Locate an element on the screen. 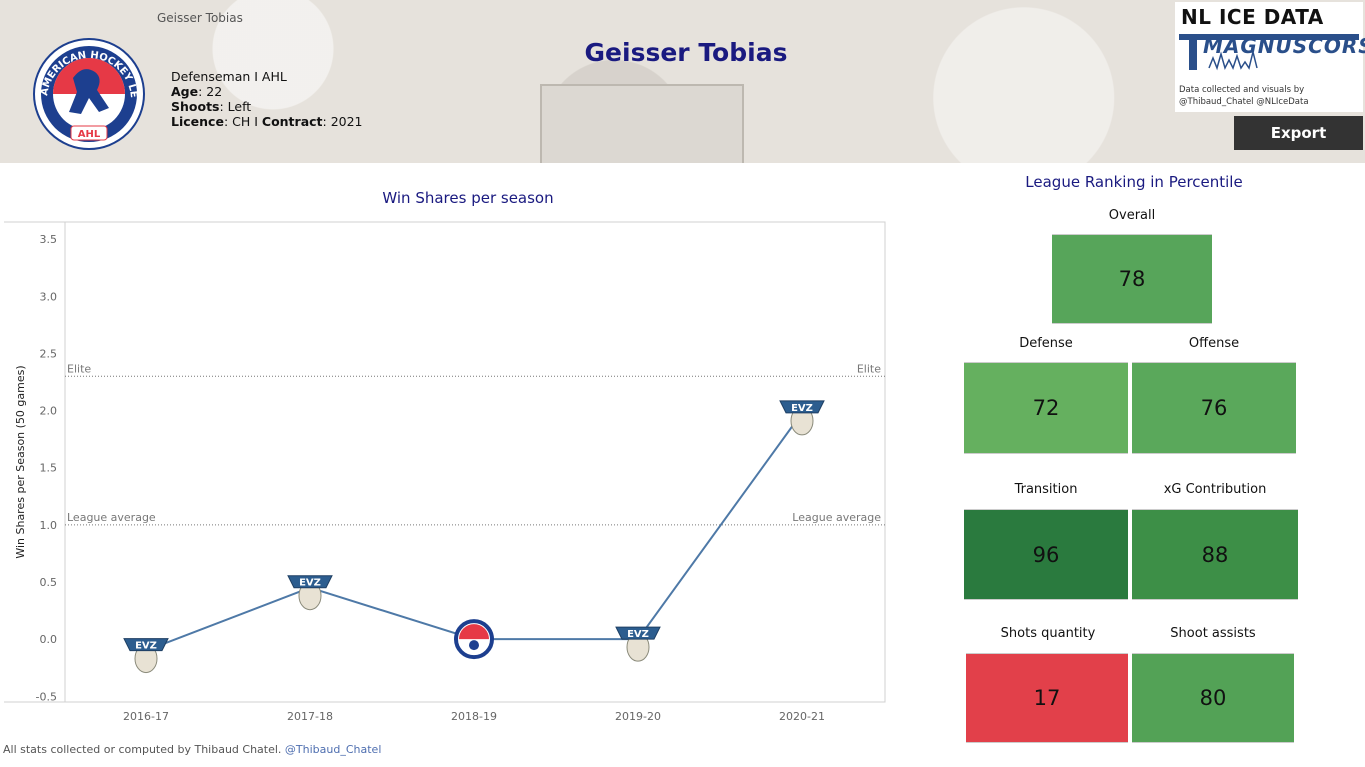 This screenshot has width=1365, height=767. overall-value: 78 is located at coordinates (1132, 279).